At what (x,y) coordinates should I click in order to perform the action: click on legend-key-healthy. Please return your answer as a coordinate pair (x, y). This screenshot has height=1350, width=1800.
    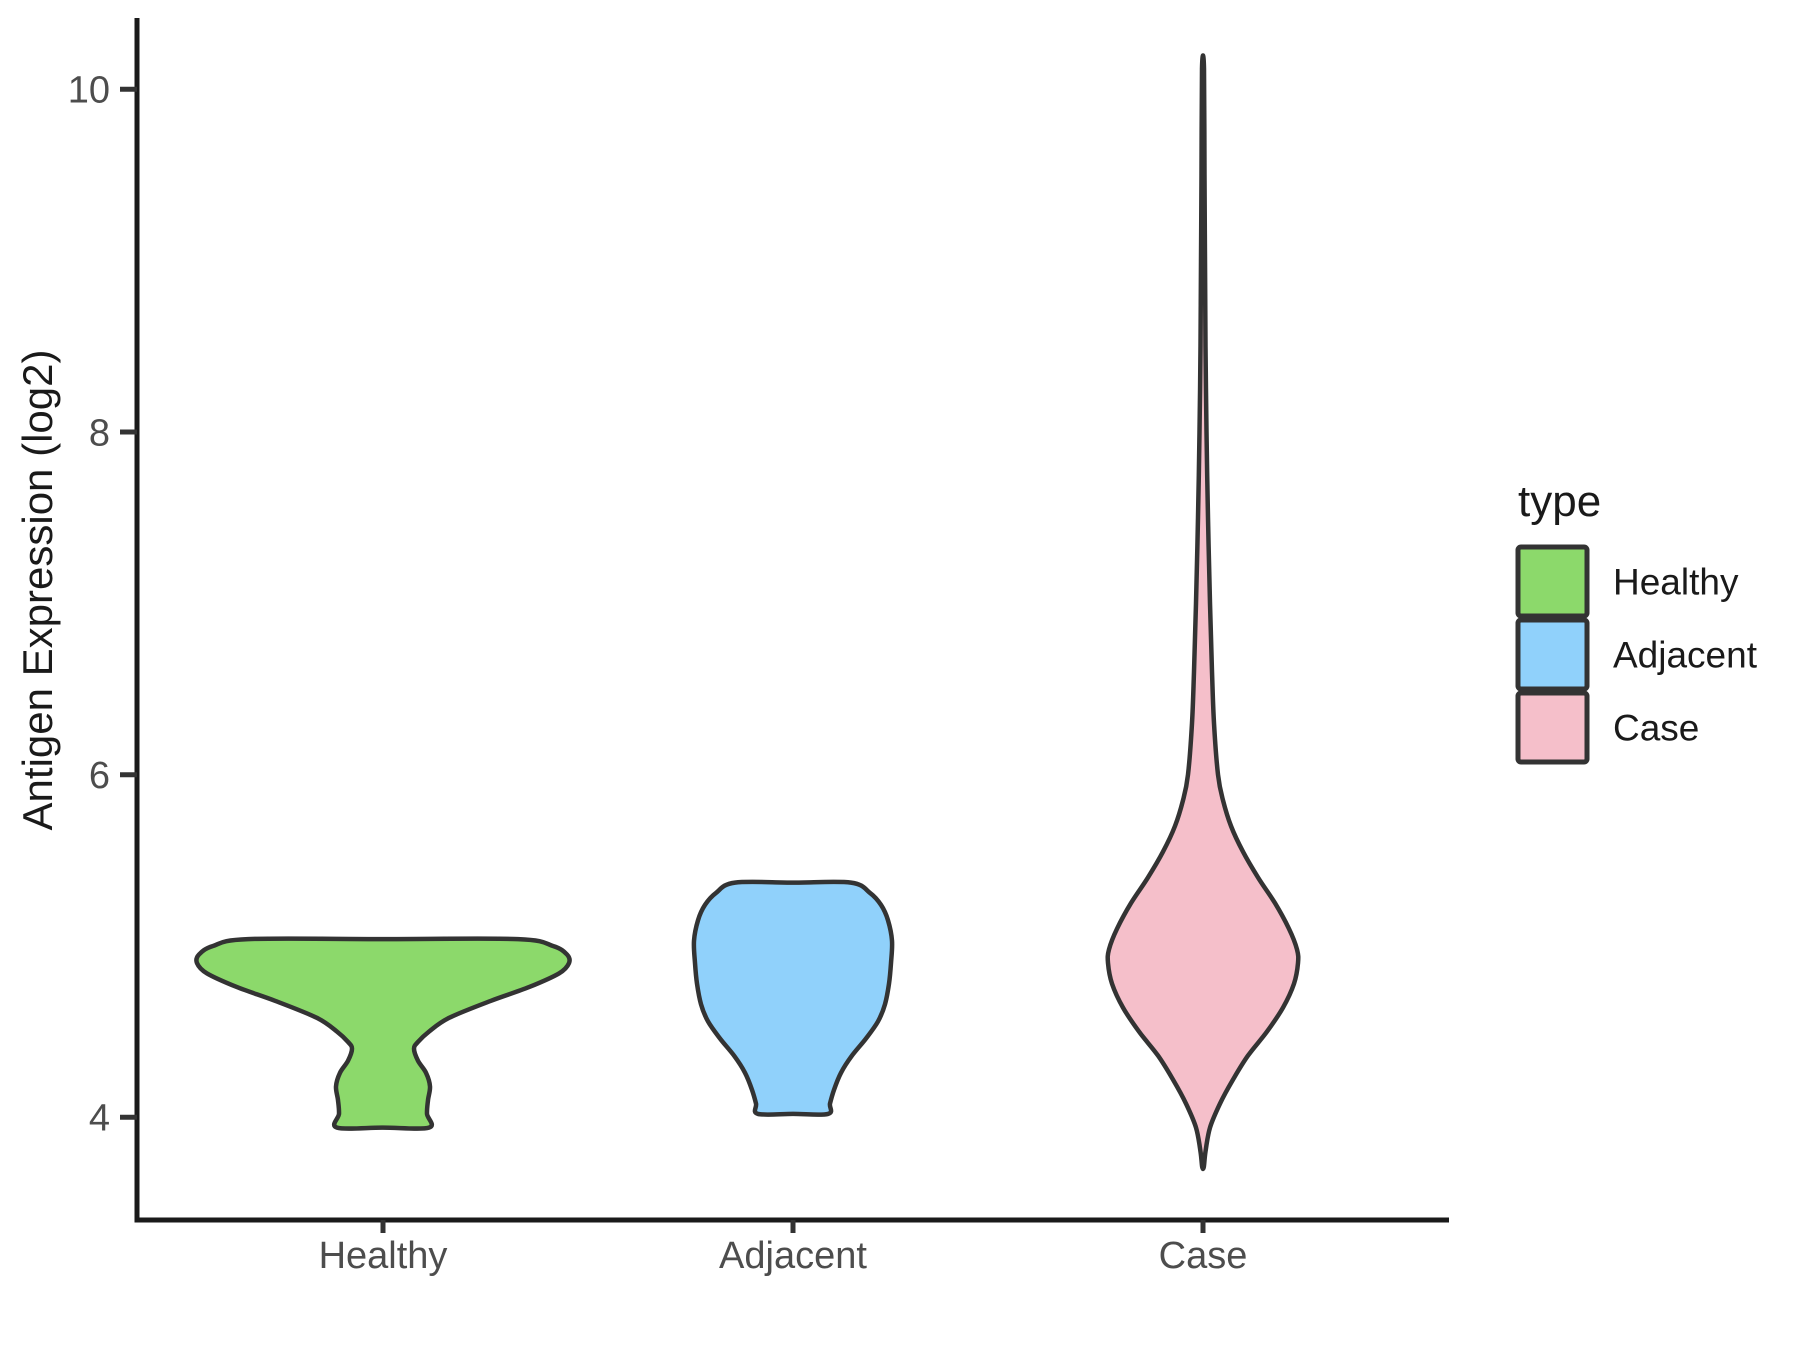
    Looking at the image, I should click on (1552, 581).